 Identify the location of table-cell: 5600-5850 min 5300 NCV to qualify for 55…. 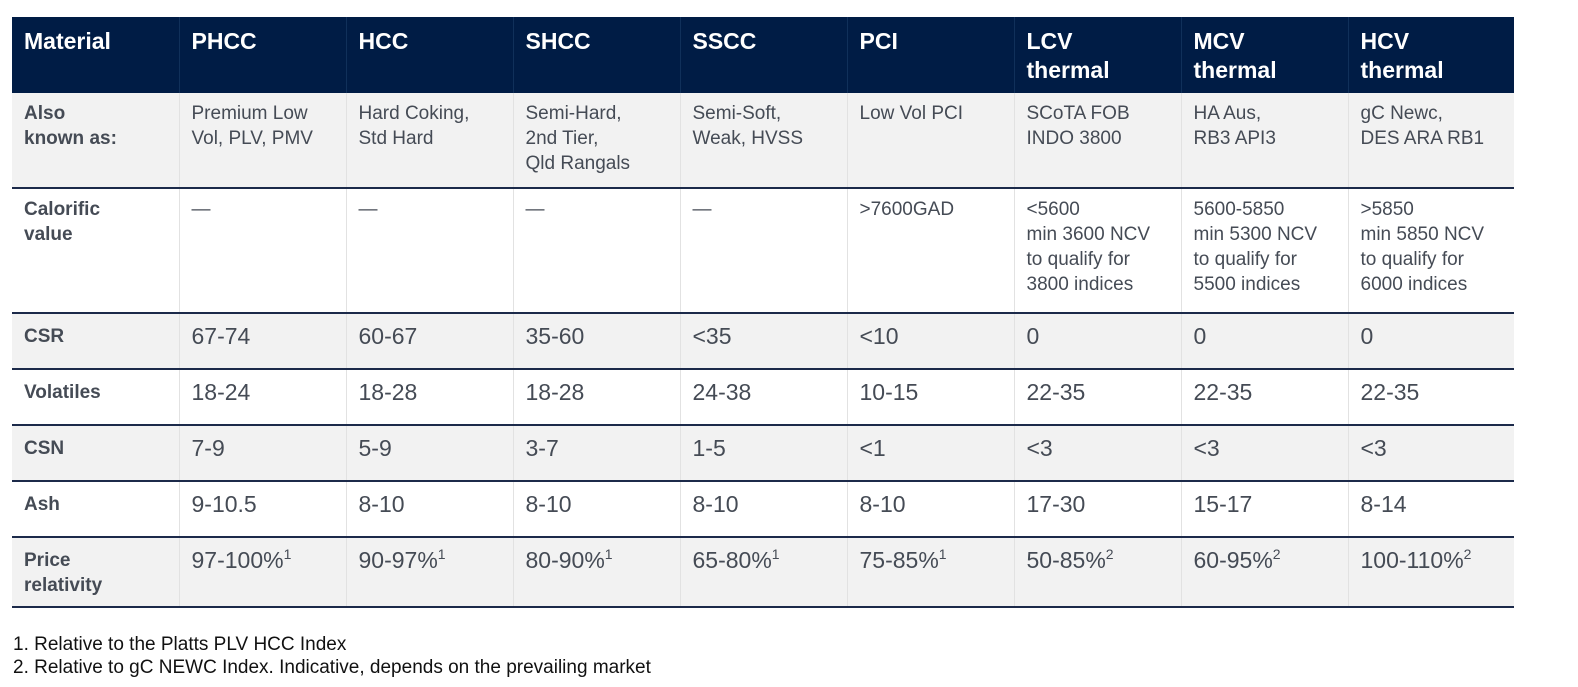
(1264, 251).